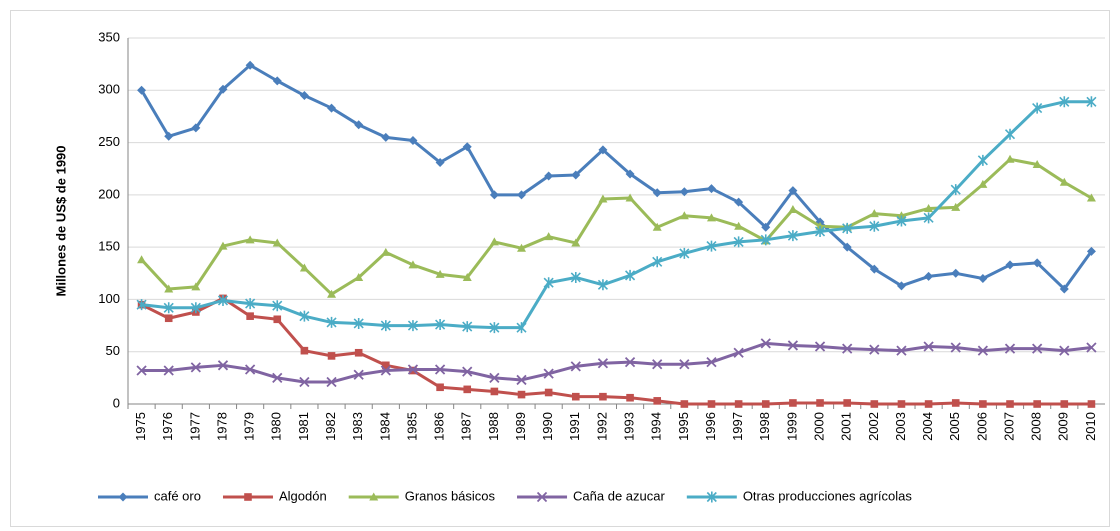 This screenshot has height=531, width=1120. What do you see at coordinates (177, 495) in the screenshot?
I see `legend-label: café oro` at bounding box center [177, 495].